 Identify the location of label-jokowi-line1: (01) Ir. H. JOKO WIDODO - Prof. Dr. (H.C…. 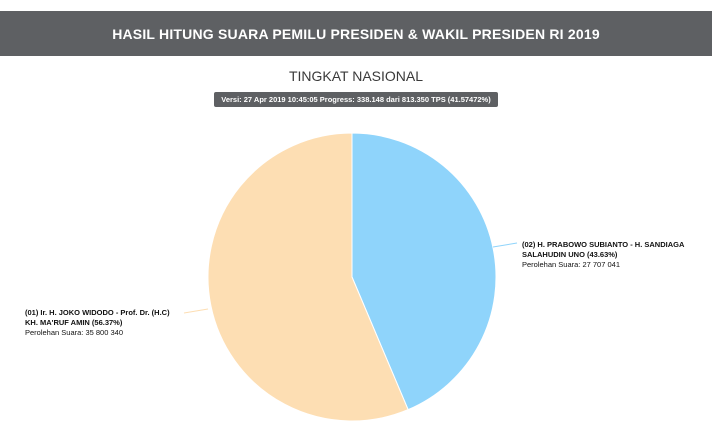
(97, 312).